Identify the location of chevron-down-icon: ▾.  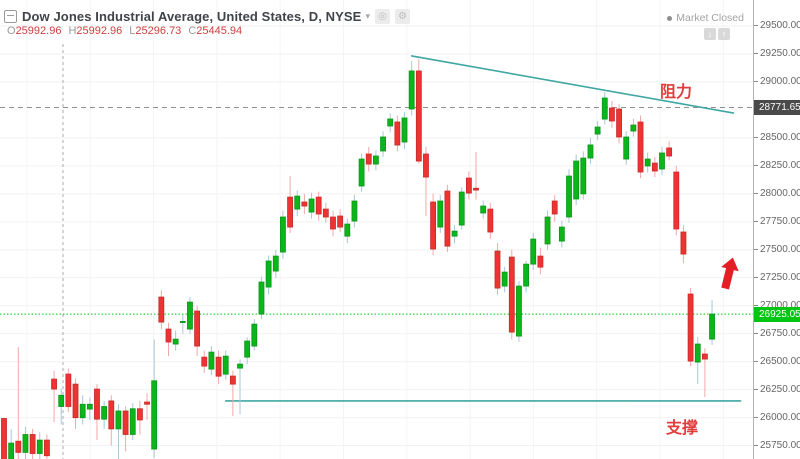
(367, 16).